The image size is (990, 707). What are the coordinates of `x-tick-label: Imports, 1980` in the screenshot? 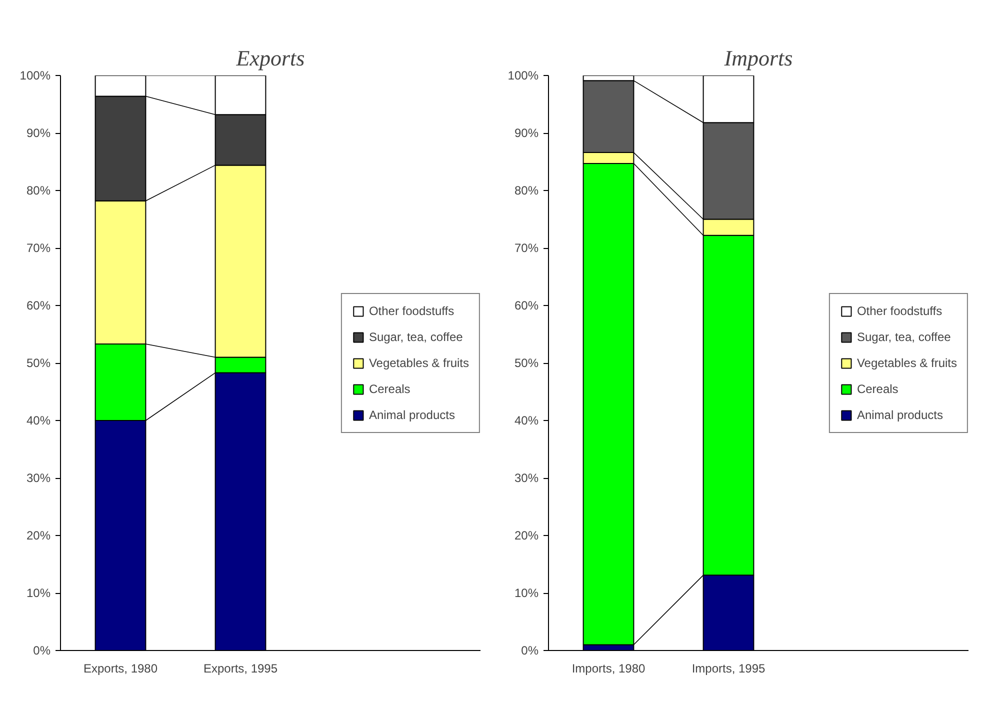 It's located at (609, 669).